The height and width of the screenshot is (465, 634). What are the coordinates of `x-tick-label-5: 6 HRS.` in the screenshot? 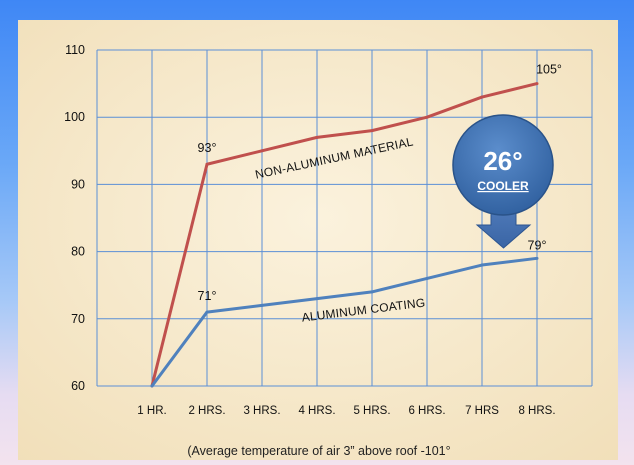 It's located at (426, 411).